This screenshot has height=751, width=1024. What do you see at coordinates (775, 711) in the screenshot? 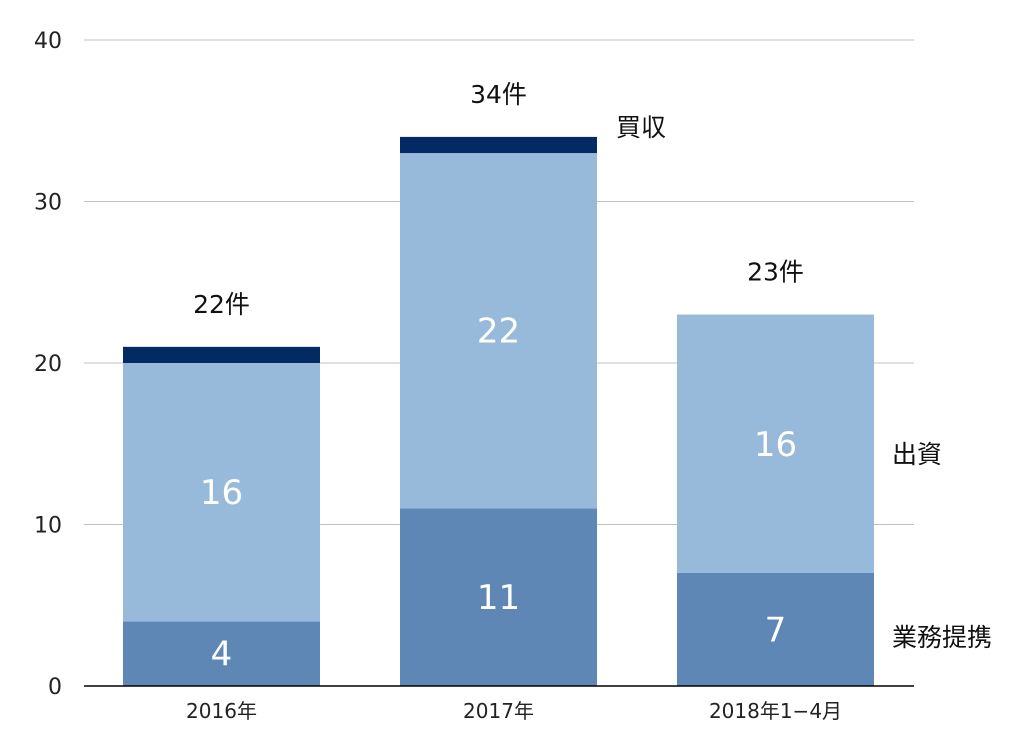
I see `x-tick-label: 2018年1−4月` at bounding box center [775, 711].